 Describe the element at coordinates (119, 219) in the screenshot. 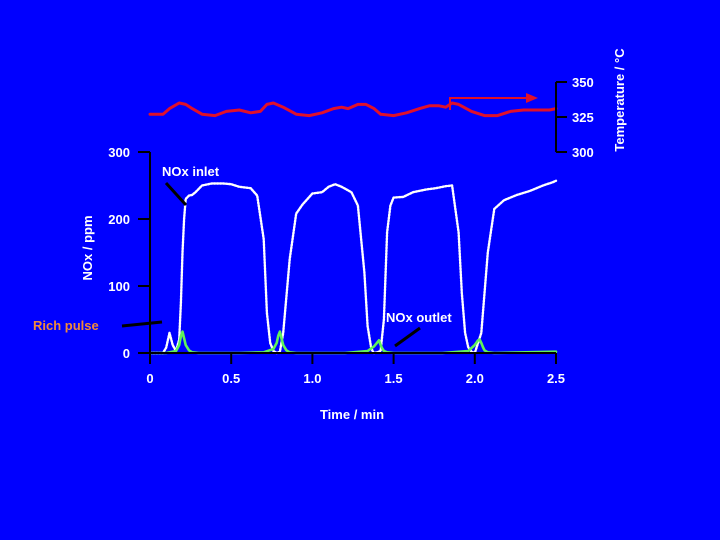

I see `y-tick-label: 200` at that location.